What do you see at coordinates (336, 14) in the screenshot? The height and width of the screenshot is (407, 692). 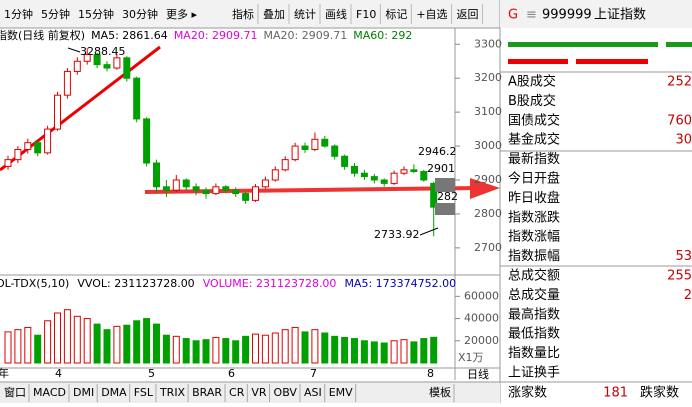 I see `toolbar-button: 画线` at bounding box center [336, 14].